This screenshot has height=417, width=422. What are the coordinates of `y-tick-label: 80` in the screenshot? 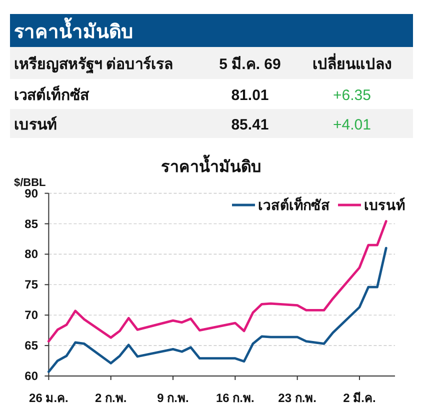 It's located at (31, 254).